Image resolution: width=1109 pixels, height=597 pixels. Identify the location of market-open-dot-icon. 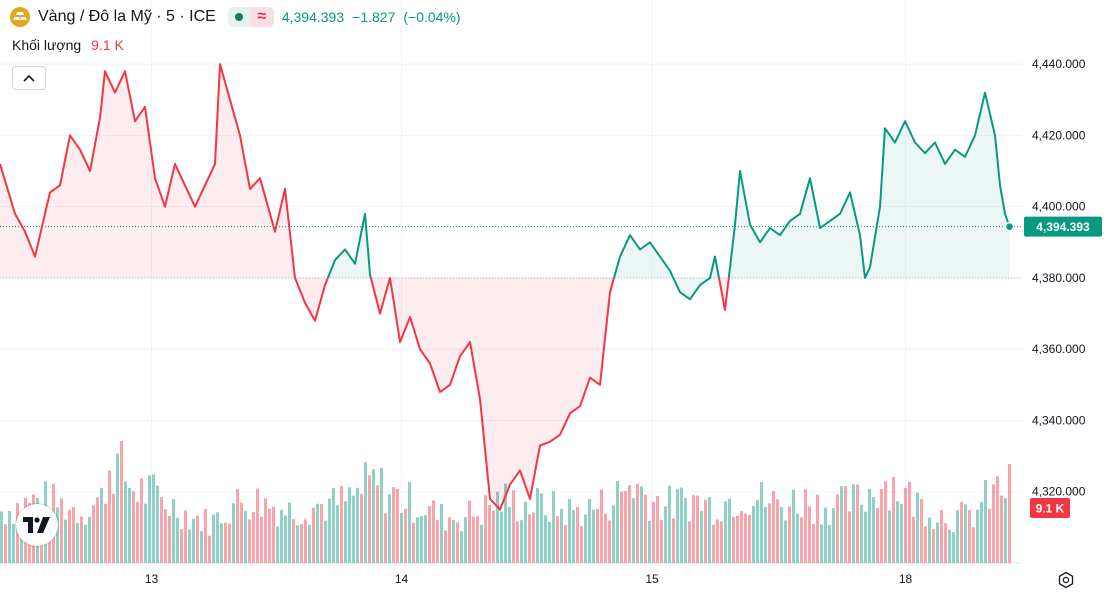
(238, 17).